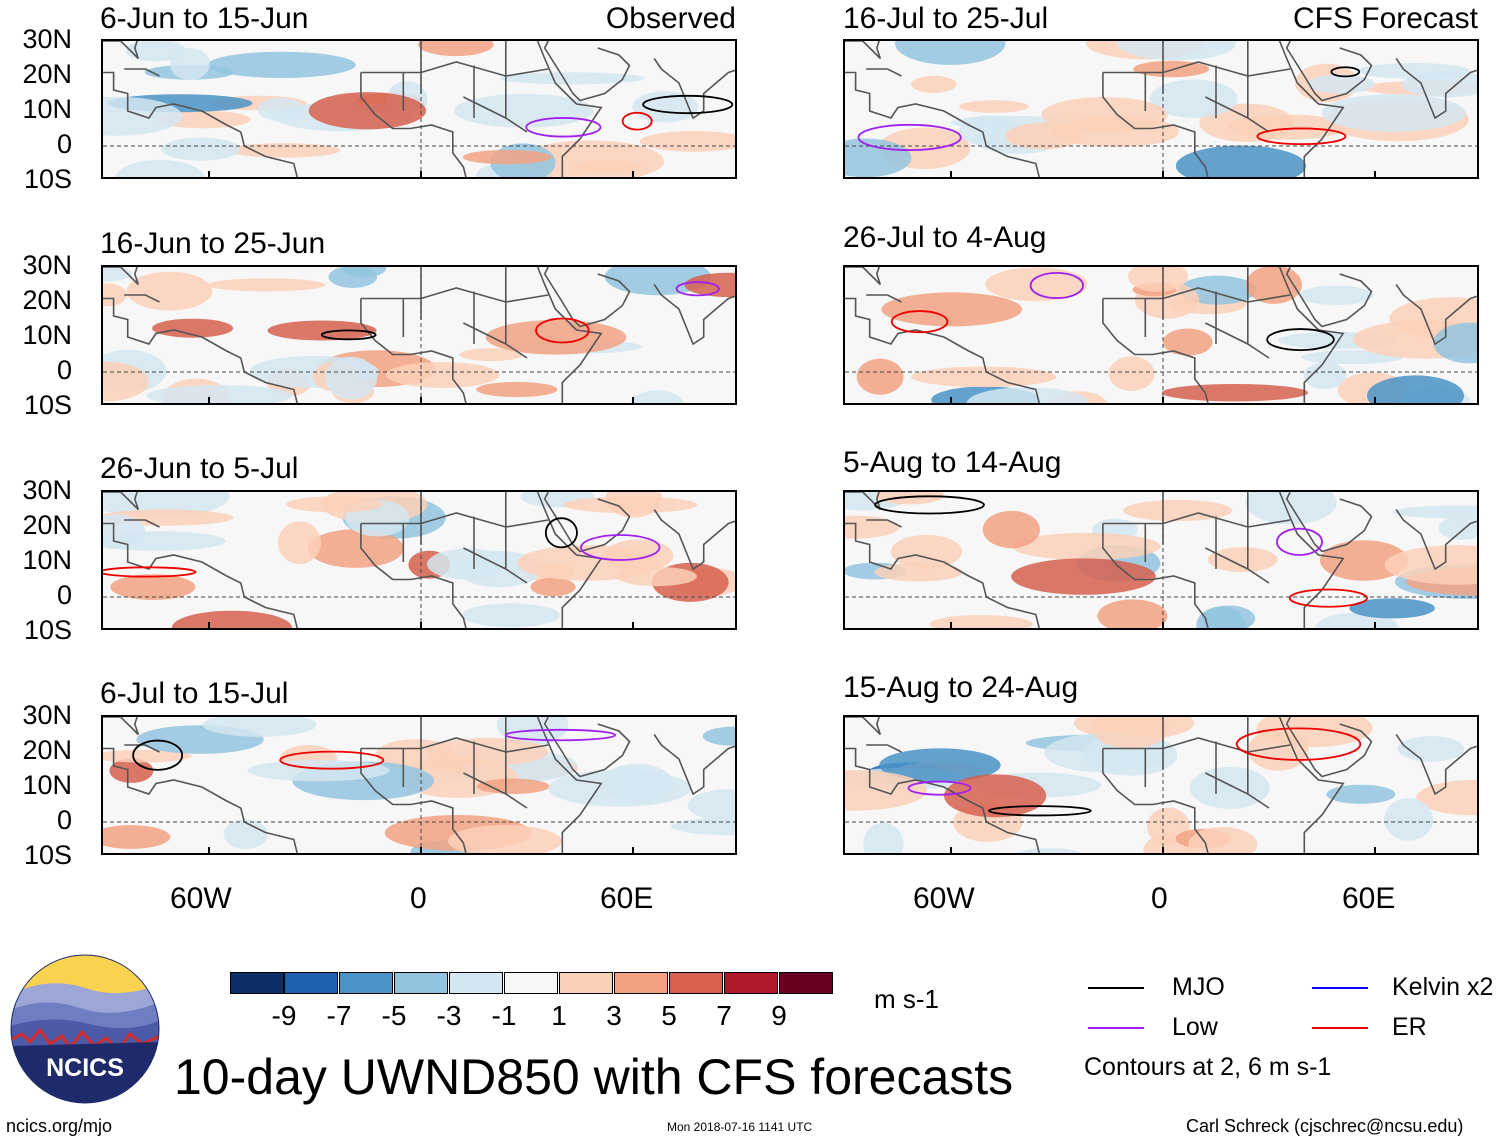 The image size is (1510, 1142). What do you see at coordinates (85, 1031) in the screenshot?
I see `ncics-logo: NCICS` at bounding box center [85, 1031].